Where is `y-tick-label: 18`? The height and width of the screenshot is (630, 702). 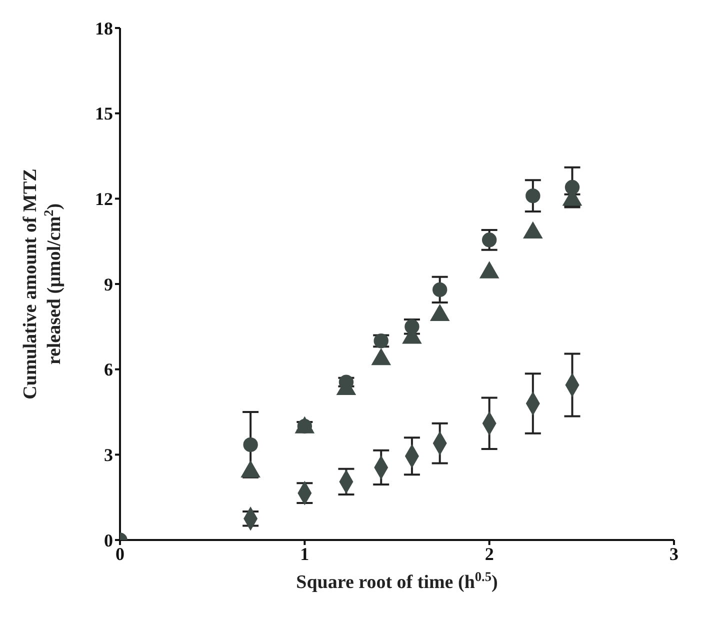 y-tick-label: 18 is located at coordinates (104, 28).